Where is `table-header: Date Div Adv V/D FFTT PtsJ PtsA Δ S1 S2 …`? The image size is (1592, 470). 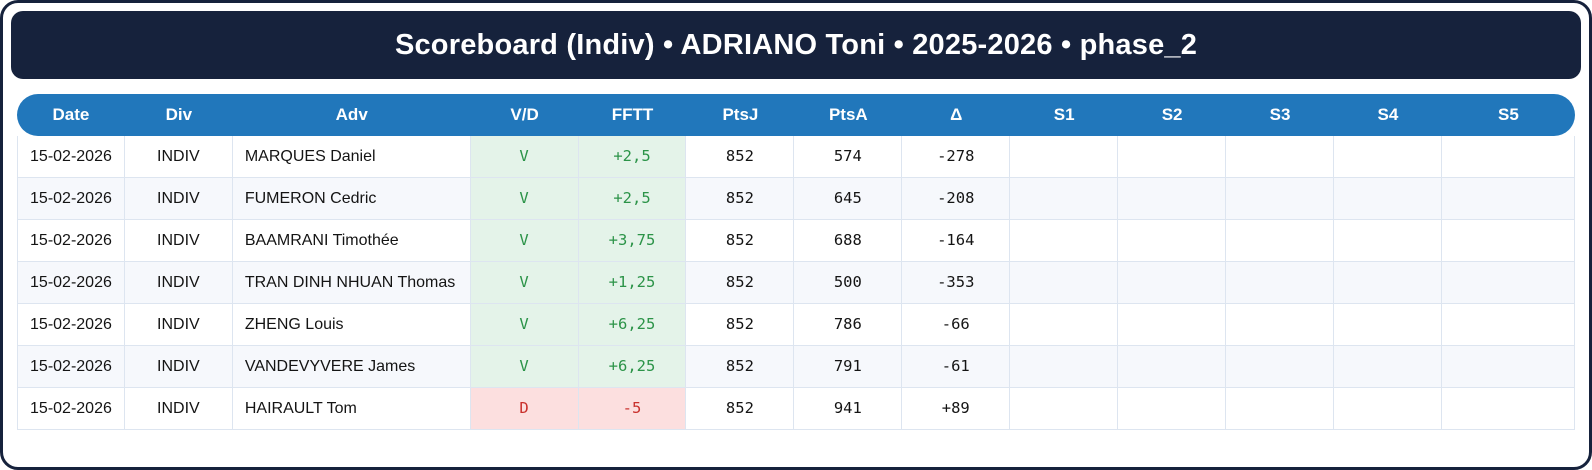
table-header: Date Div Adv V/D FFTT PtsJ PtsA Δ S1 S2 … is located at coordinates (796, 115).